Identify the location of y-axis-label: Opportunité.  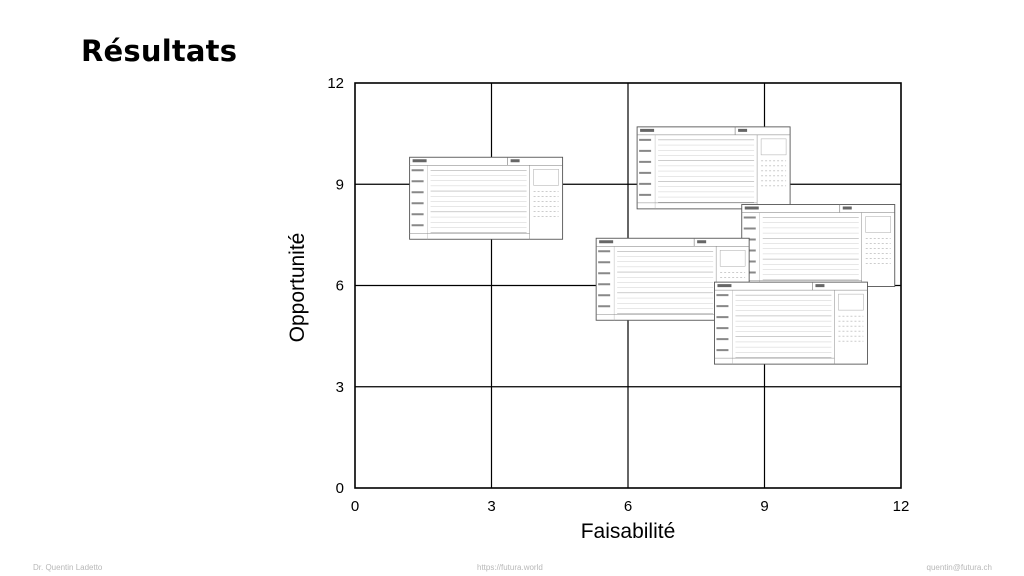
(297, 288).